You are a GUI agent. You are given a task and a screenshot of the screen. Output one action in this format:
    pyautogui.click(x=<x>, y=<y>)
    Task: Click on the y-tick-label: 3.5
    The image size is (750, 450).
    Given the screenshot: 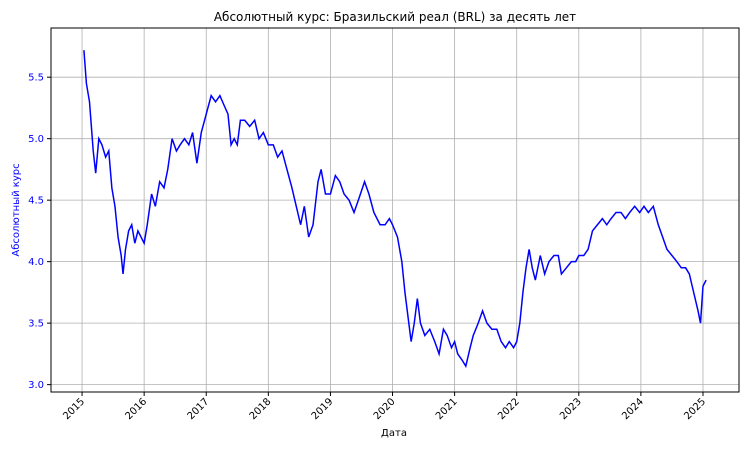 What is the action you would take?
    pyautogui.click(x=36, y=324)
    